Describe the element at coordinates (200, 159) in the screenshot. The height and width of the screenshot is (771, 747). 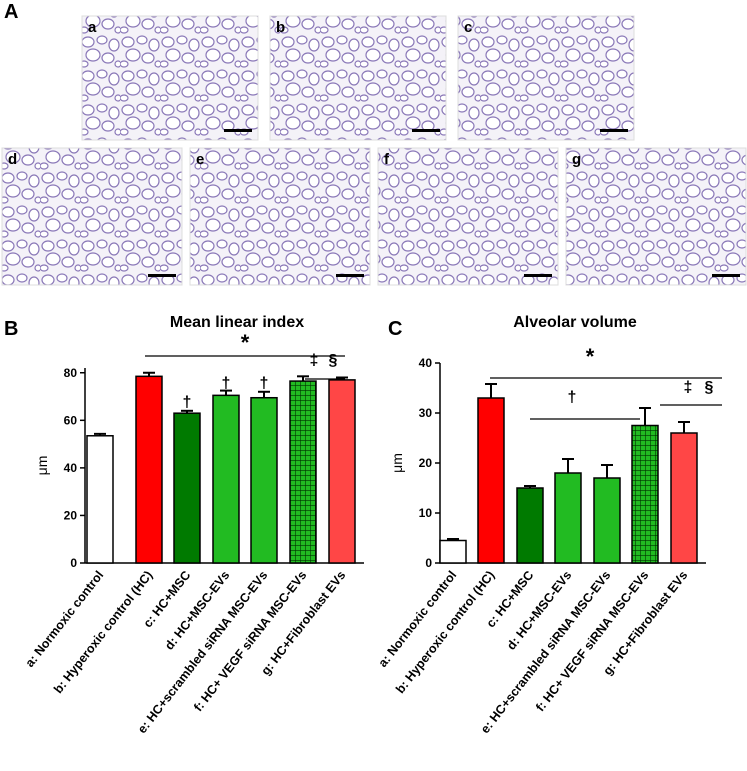
I see `image-label: e` at that location.